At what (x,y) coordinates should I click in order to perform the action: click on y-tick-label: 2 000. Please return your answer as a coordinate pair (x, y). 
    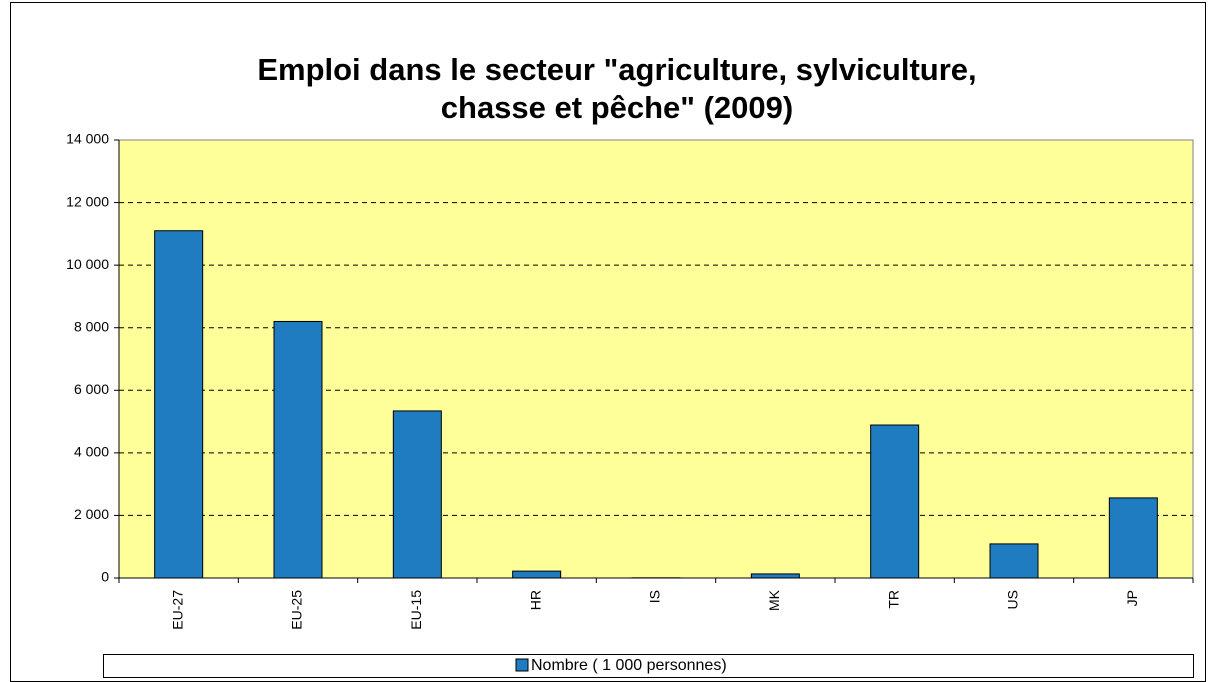
    Looking at the image, I should click on (91, 514).